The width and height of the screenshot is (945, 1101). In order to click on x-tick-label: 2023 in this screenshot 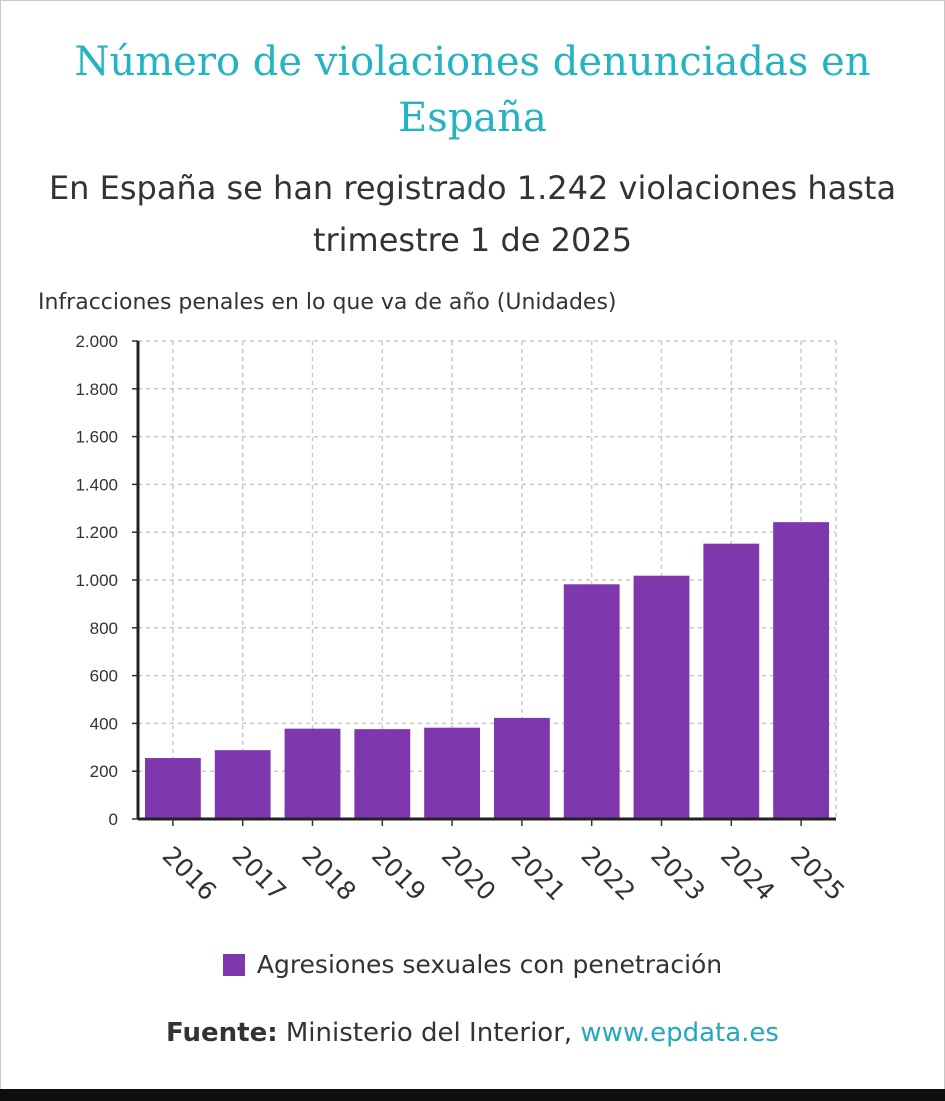, I will do `click(677, 873)`.